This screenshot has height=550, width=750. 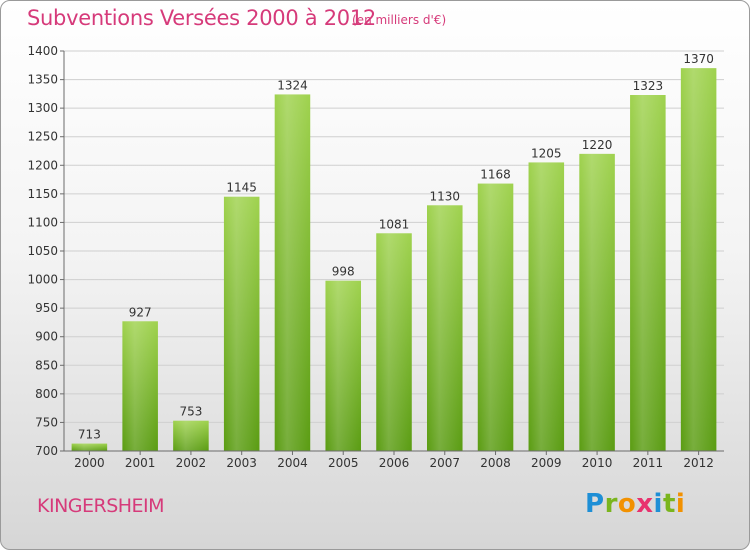 What do you see at coordinates (292, 463) in the screenshot?
I see `x-tick-label: 2004` at bounding box center [292, 463].